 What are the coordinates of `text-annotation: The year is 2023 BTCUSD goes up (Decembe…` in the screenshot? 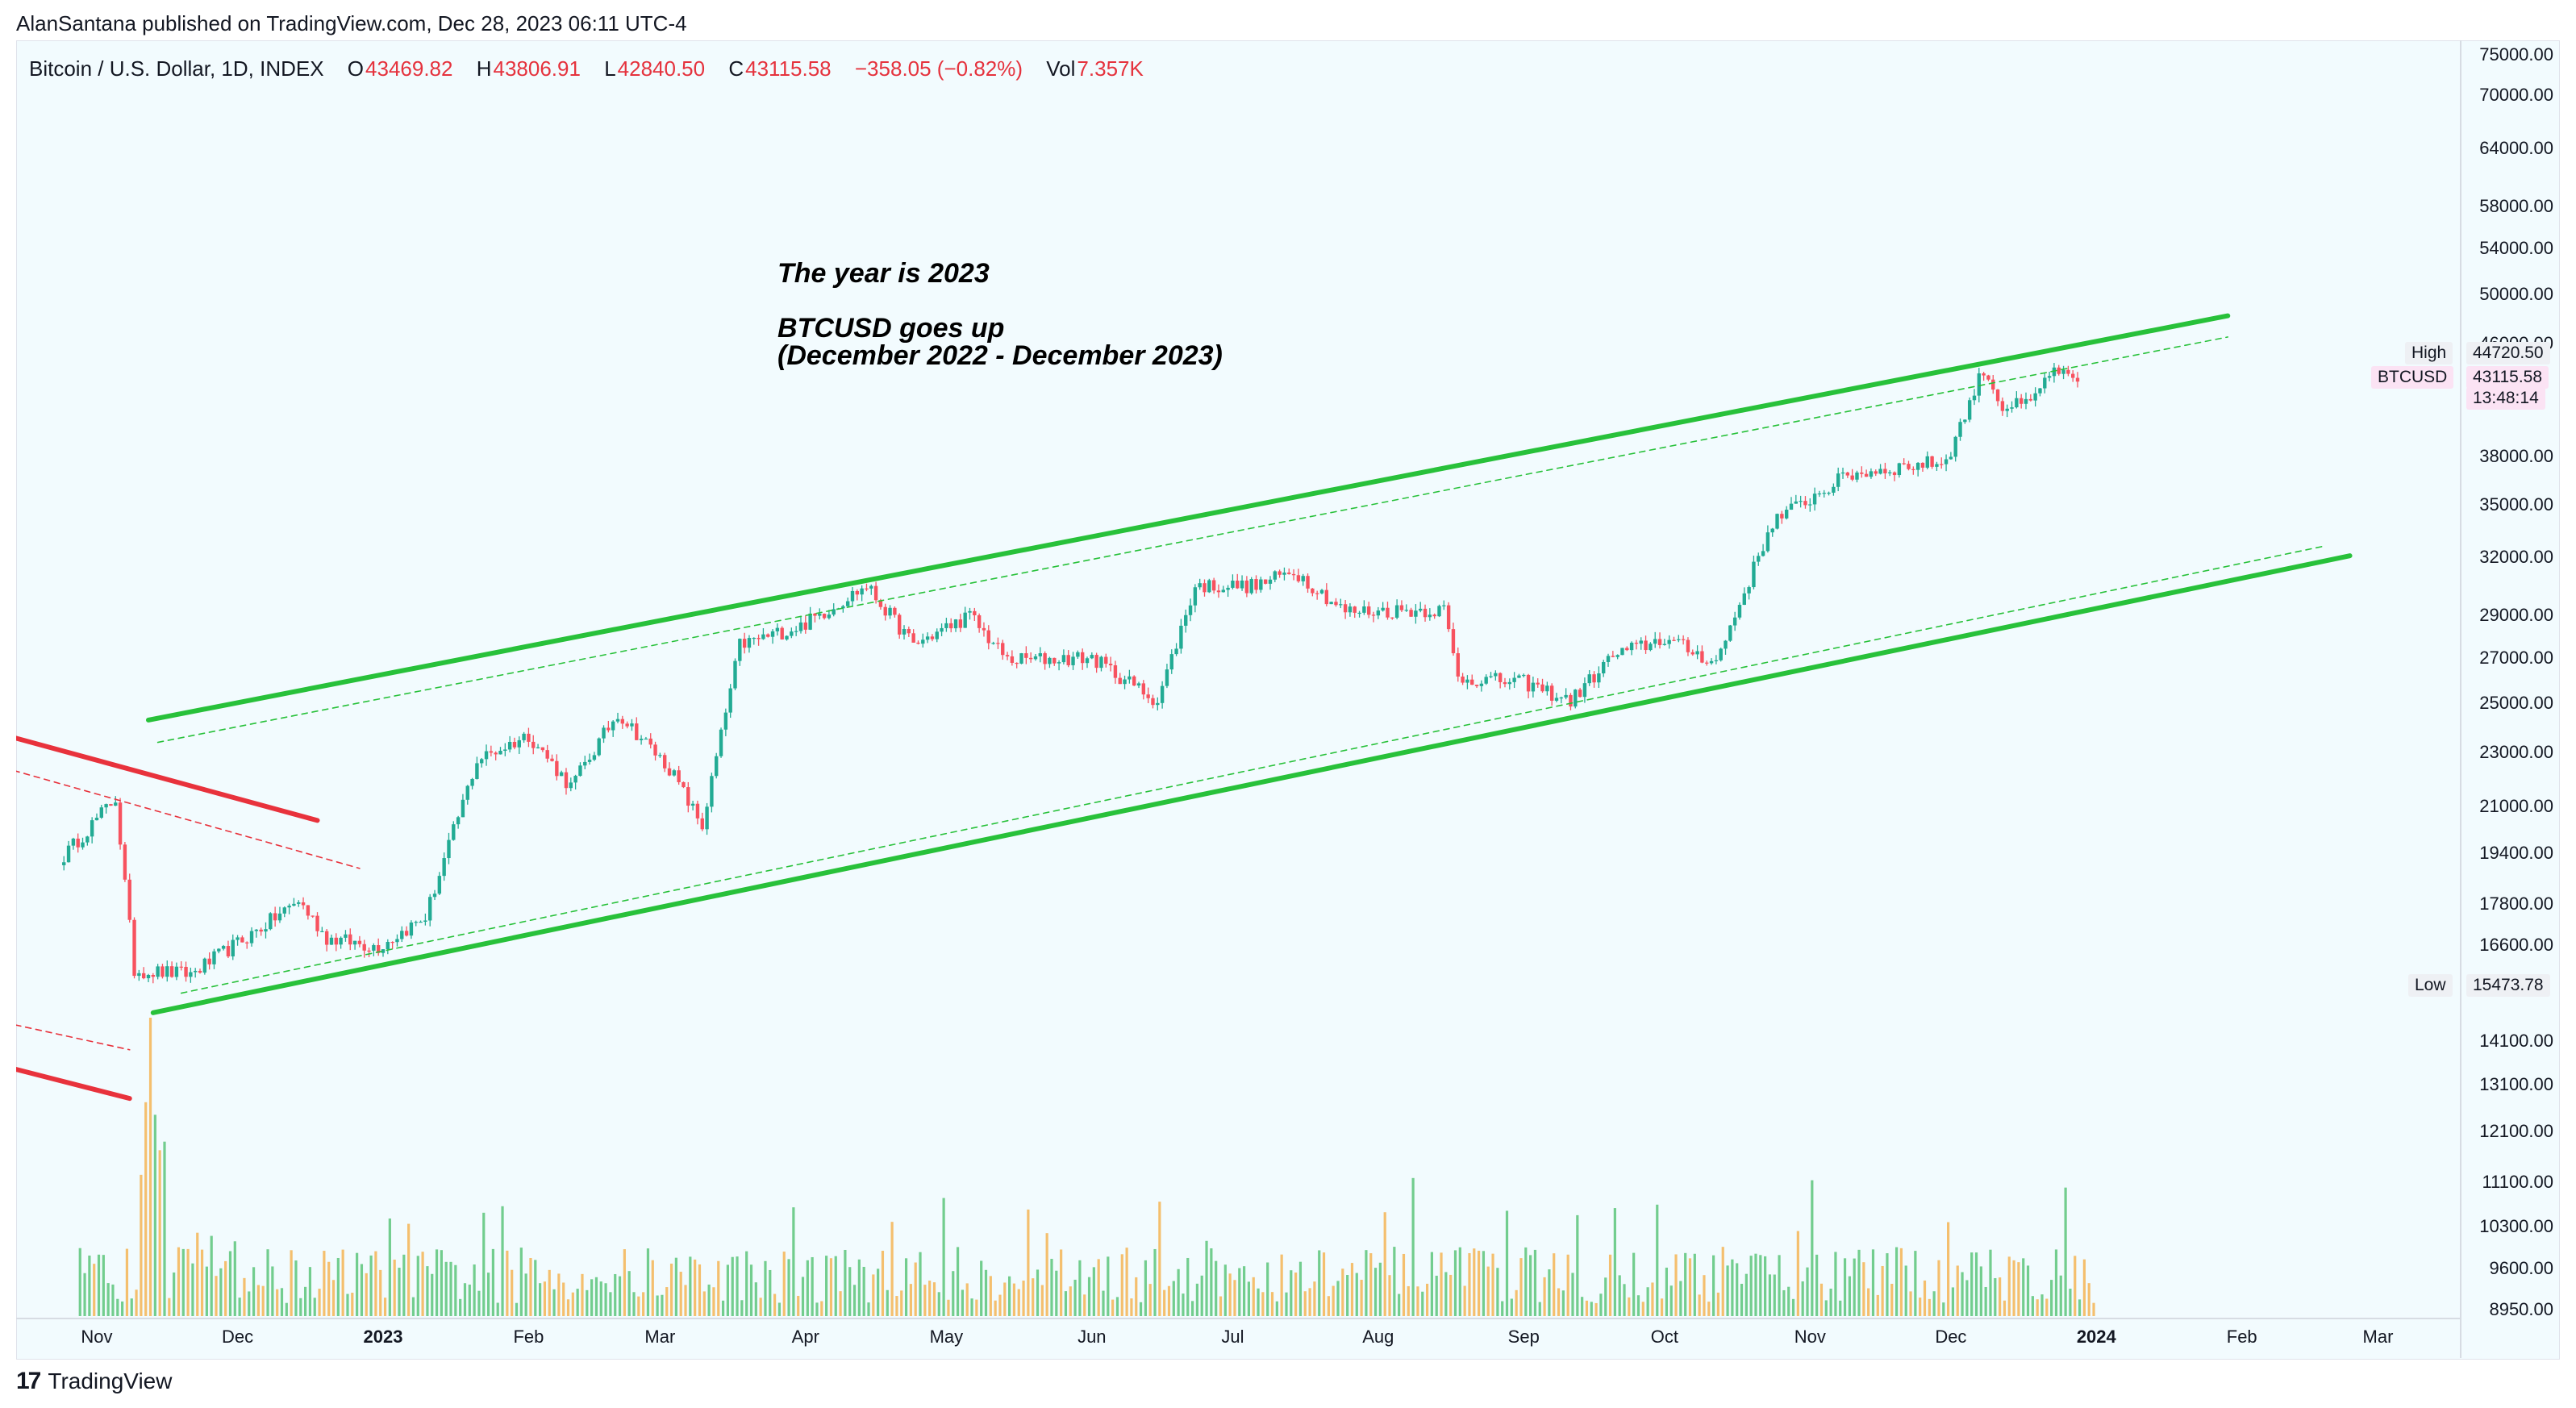 It's located at (1000, 314).